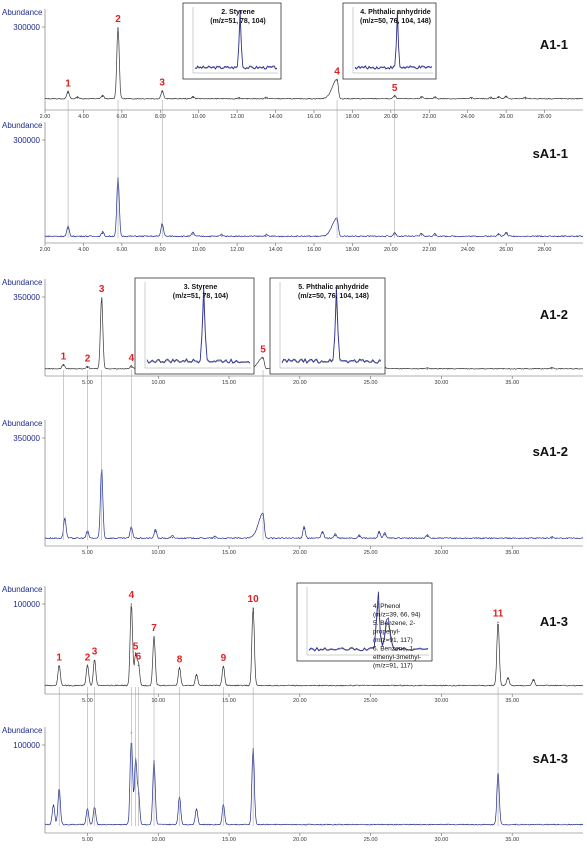 The image size is (587, 850). What do you see at coordinates (314, 784) in the screenshot?
I see `chromatogram-trace` at bounding box center [314, 784].